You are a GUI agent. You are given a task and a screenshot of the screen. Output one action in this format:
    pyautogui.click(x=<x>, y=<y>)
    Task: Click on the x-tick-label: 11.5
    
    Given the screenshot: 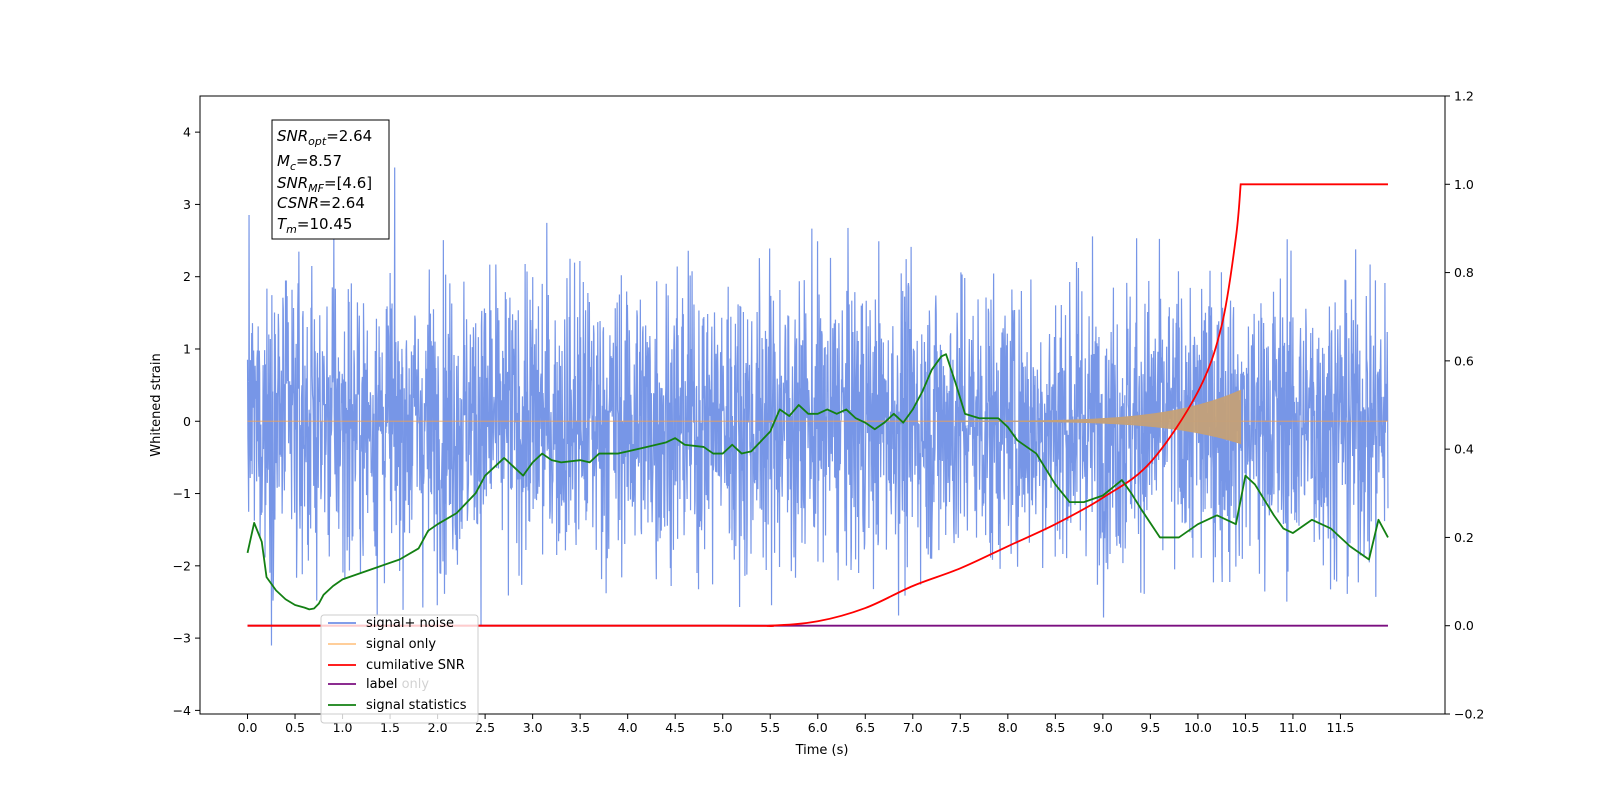 What is the action you would take?
    pyautogui.click(x=1341, y=727)
    